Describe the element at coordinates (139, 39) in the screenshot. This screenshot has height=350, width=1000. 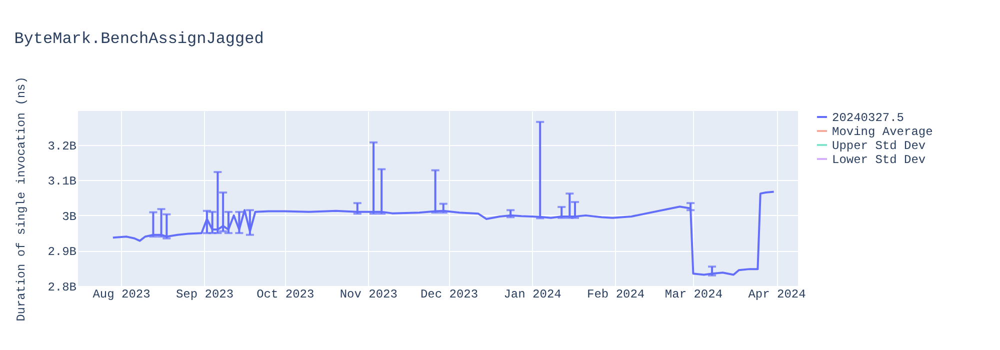
I see `chart-title: ByteMark.BenchAssignJagged` at that location.